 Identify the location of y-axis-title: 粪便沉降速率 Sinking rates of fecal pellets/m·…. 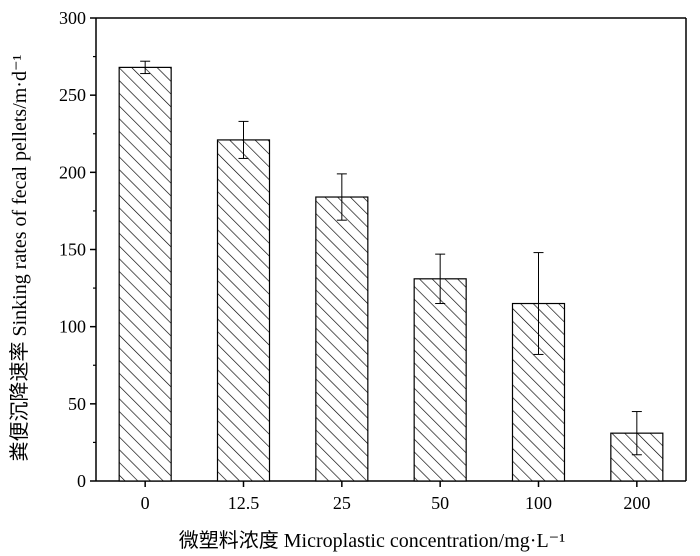
(19, 257).